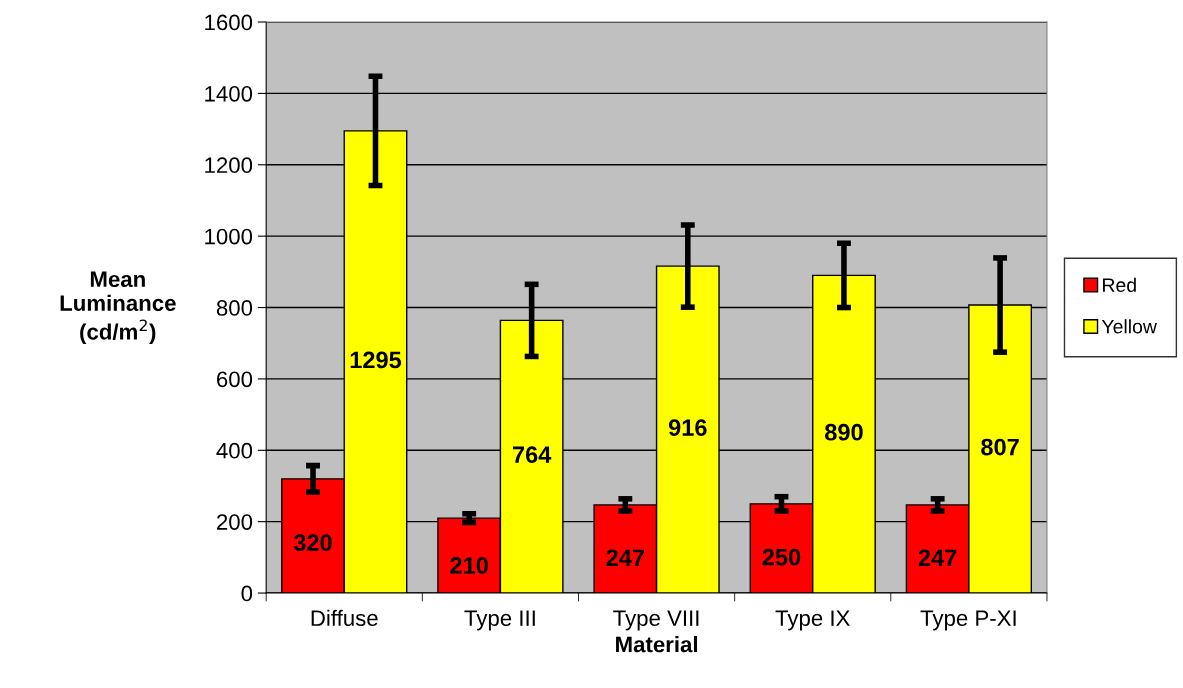 Image resolution: width=1183 pixels, height=688 pixels. What do you see at coordinates (656, 644) in the screenshot?
I see `x-axis-title: Material` at bounding box center [656, 644].